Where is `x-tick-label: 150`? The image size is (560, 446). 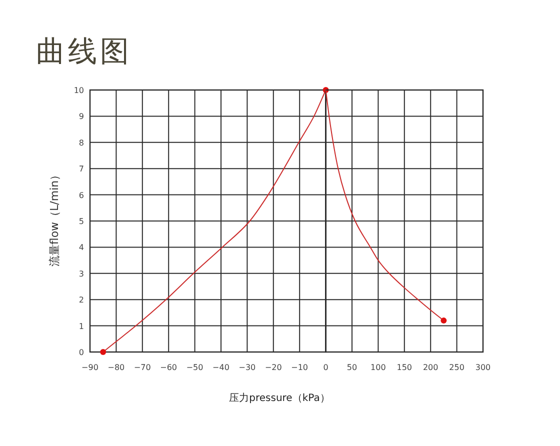
x-tick-label: 150 is located at coordinates (404, 367).